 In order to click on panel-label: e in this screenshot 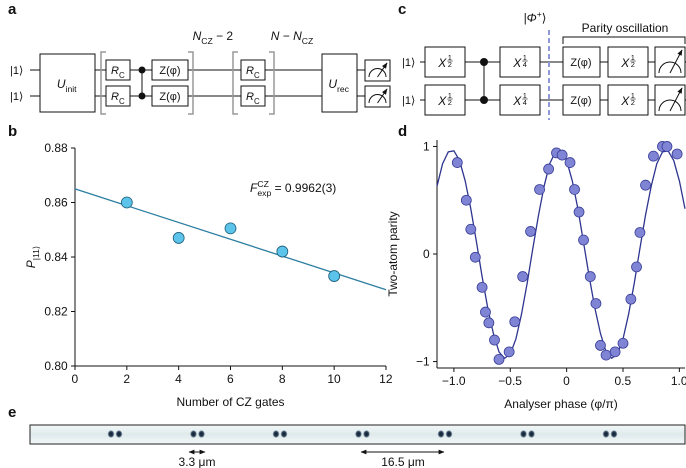, I will do `click(12, 412)`.